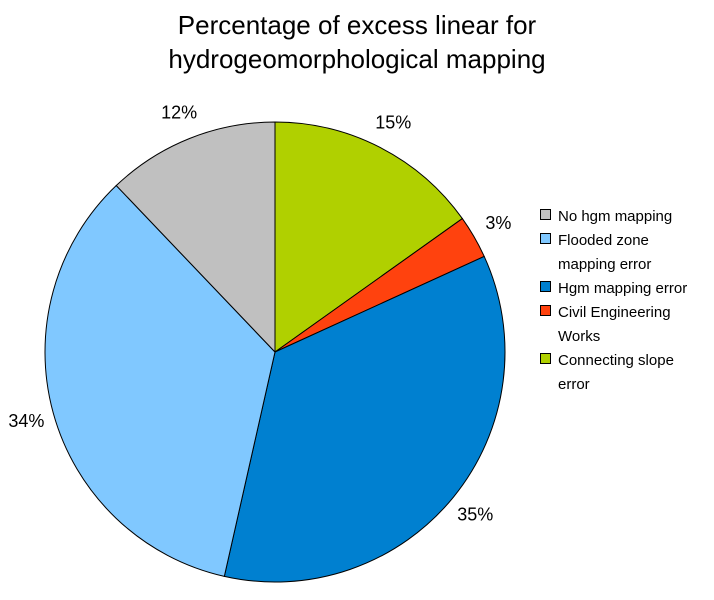 The height and width of the screenshot is (600, 714). I want to click on legend-item-connecting-slope-error: Connecting slope error, so click(625, 373).